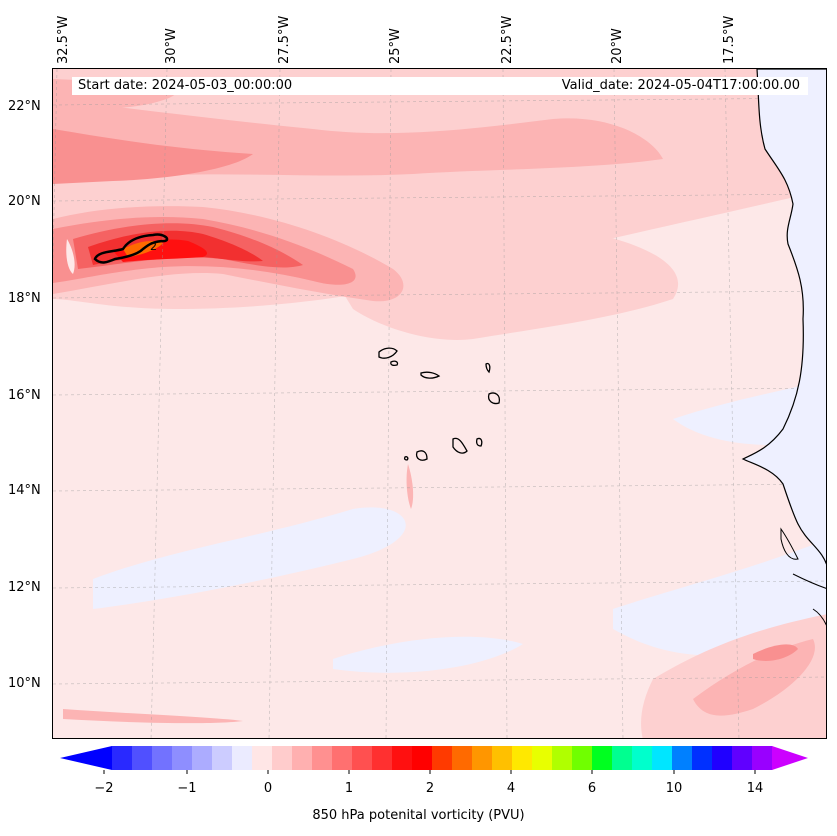 The height and width of the screenshot is (836, 837). I want to click on lat-label-18n: 18°N, so click(24, 298).